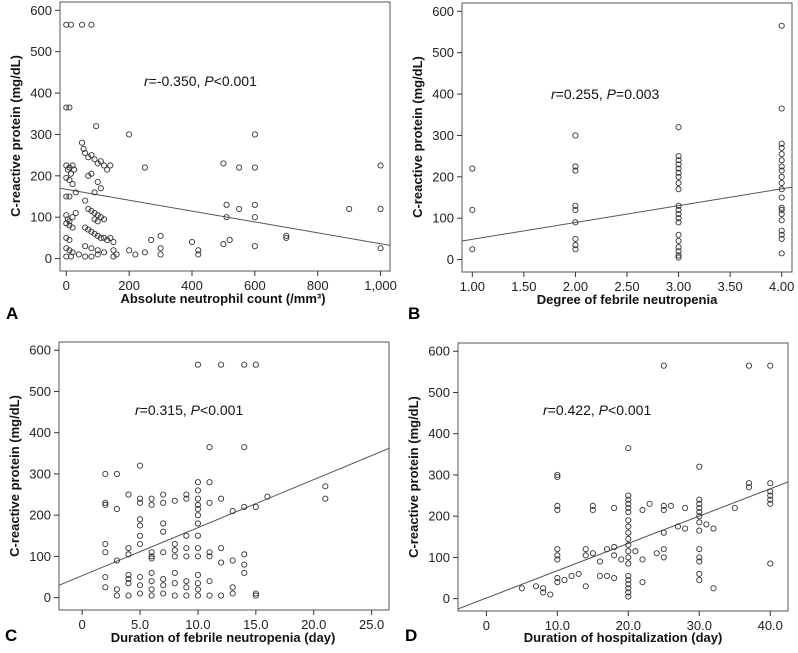  What do you see at coordinates (546, 410) in the screenshot?
I see `annotation-r-label: r` at bounding box center [546, 410].